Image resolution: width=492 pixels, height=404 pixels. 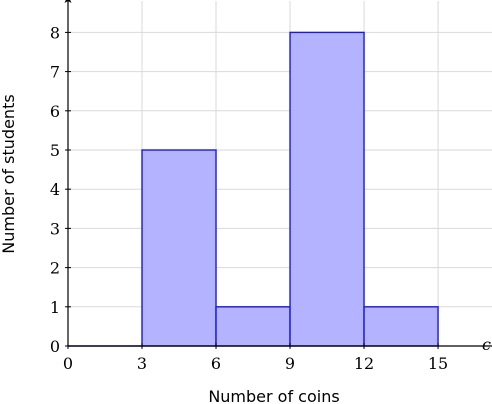 I want to click on x-tick-label: 6, so click(x=216, y=363).